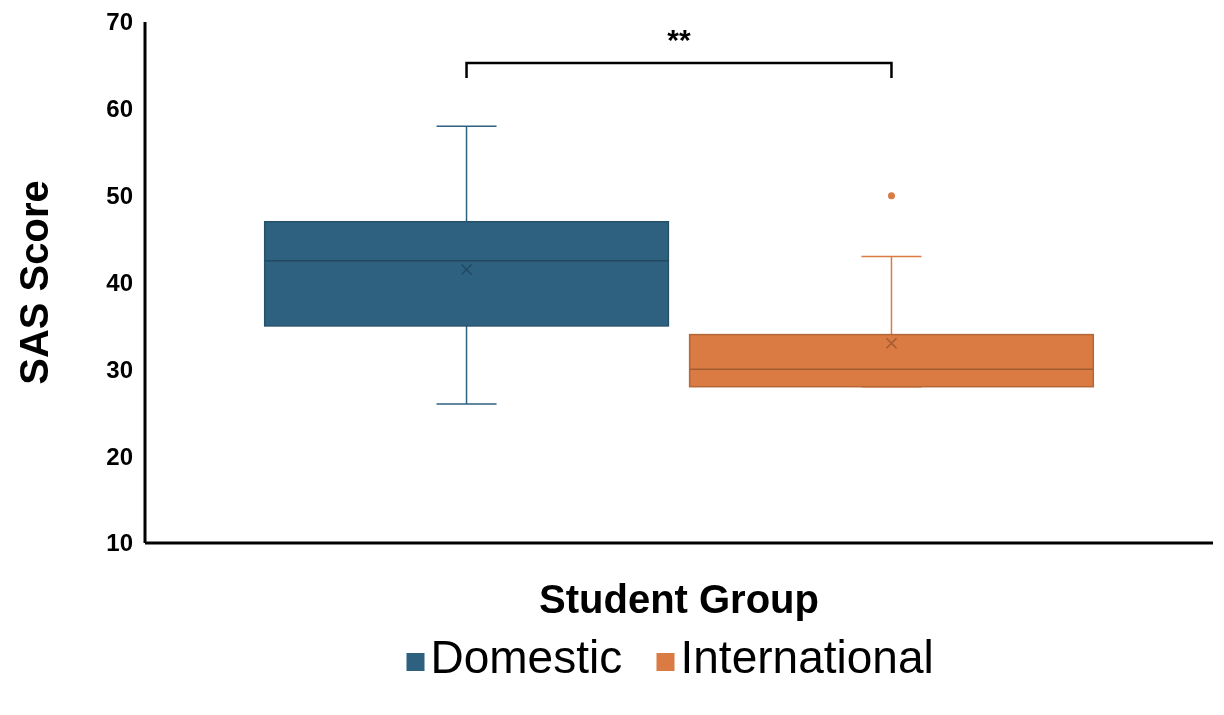 The image size is (1224, 715). What do you see at coordinates (119, 543) in the screenshot?
I see `y-tick-label: 10` at bounding box center [119, 543].